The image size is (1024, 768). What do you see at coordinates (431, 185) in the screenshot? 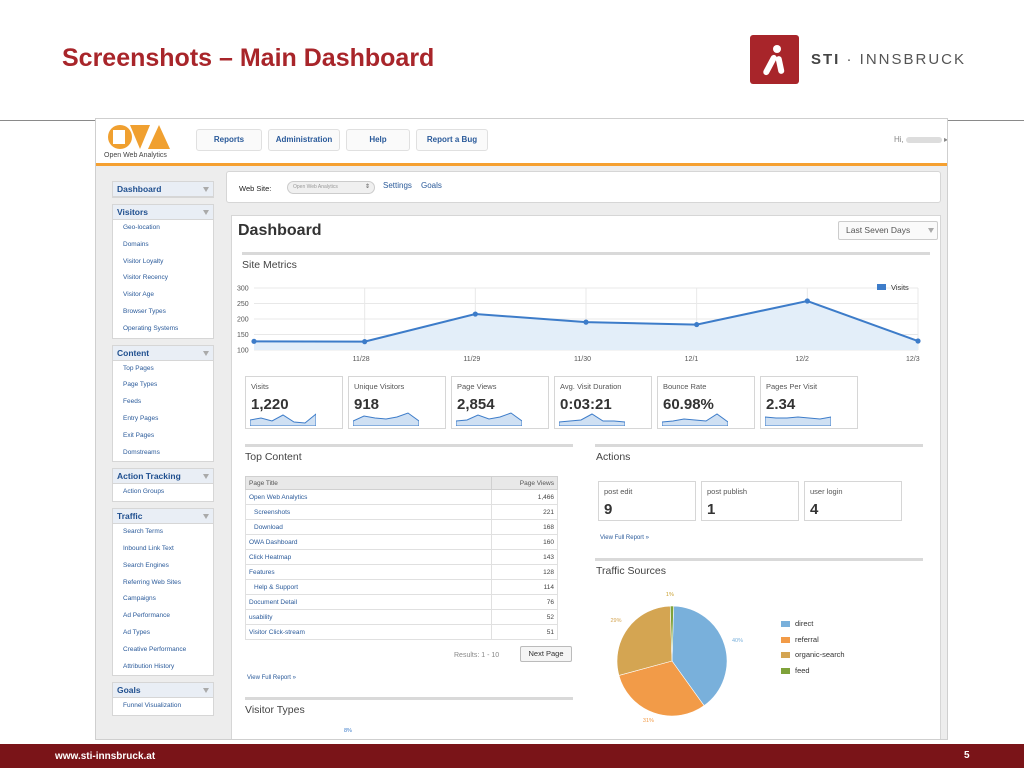
I see `goals-link: Goals` at bounding box center [431, 185].